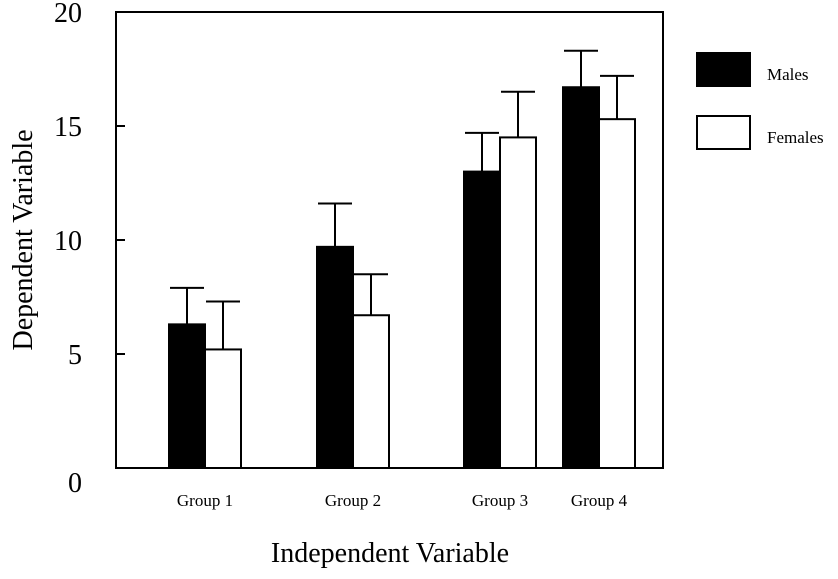 This screenshot has width=838, height=579. I want to click on y-axis-ticks, so click(120, 240).